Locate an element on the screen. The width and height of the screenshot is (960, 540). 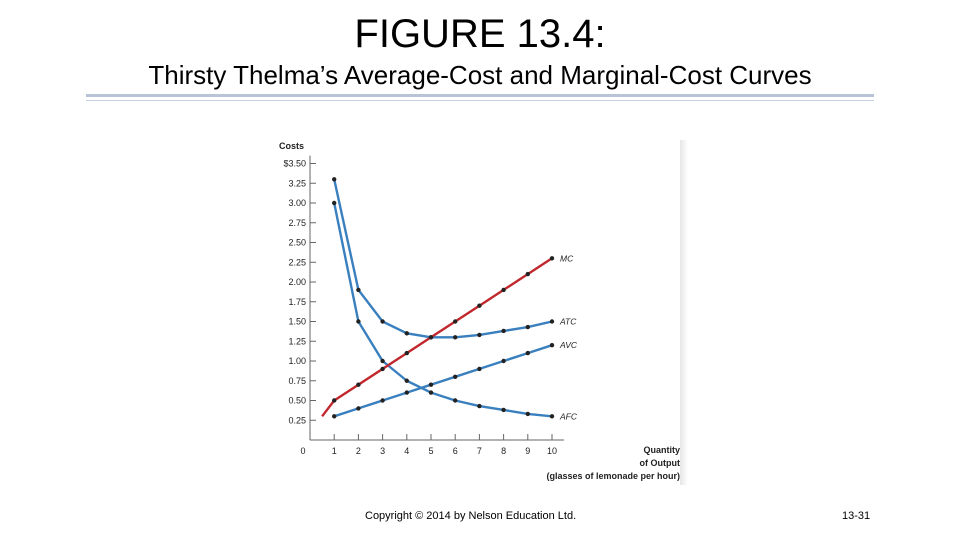
x-axis-label: Quantity is located at coordinates (661, 450).